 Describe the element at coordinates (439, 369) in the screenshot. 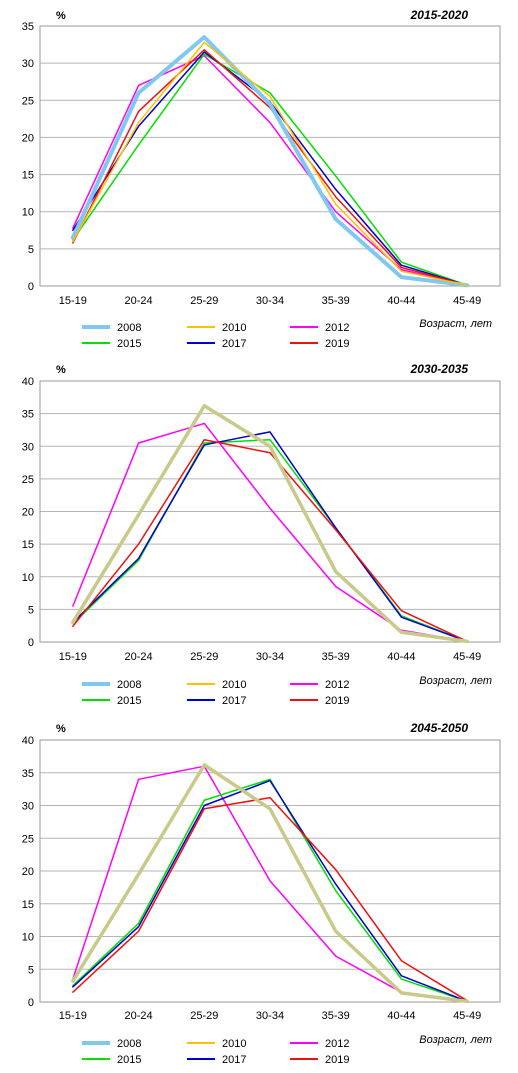

I see `chart-title: 2030-2035` at that location.